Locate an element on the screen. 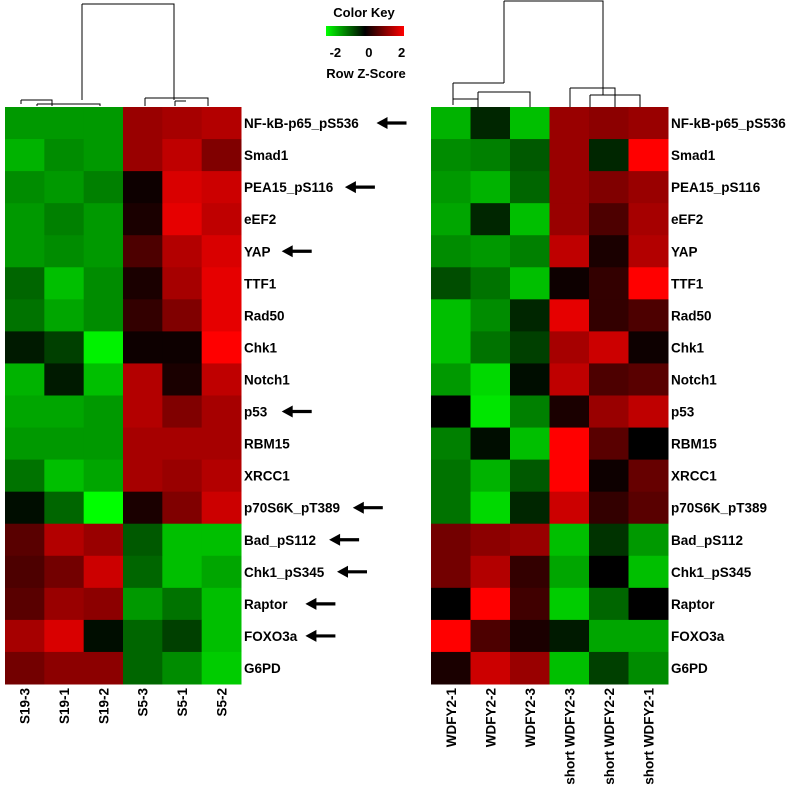 The width and height of the screenshot is (805, 800). row-label: p70S6K_pT389 is located at coordinates (719, 508).